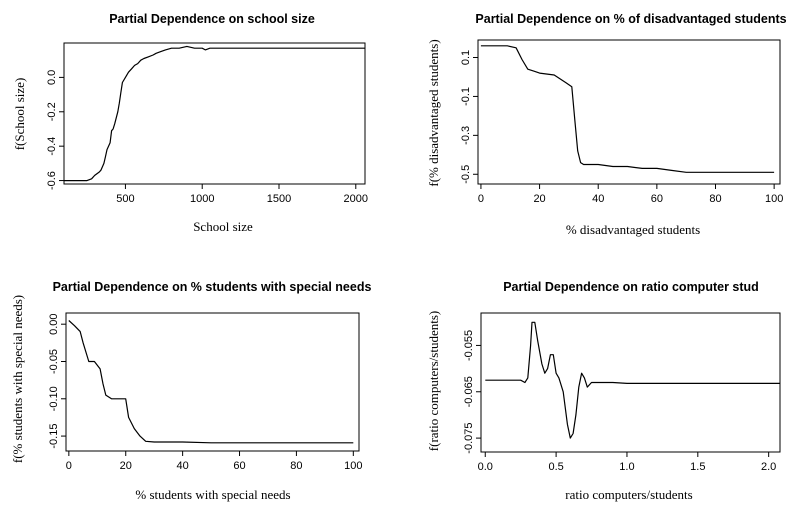 The image size is (806, 505). I want to click on x-tick-label: 0.5, so click(555, 467).